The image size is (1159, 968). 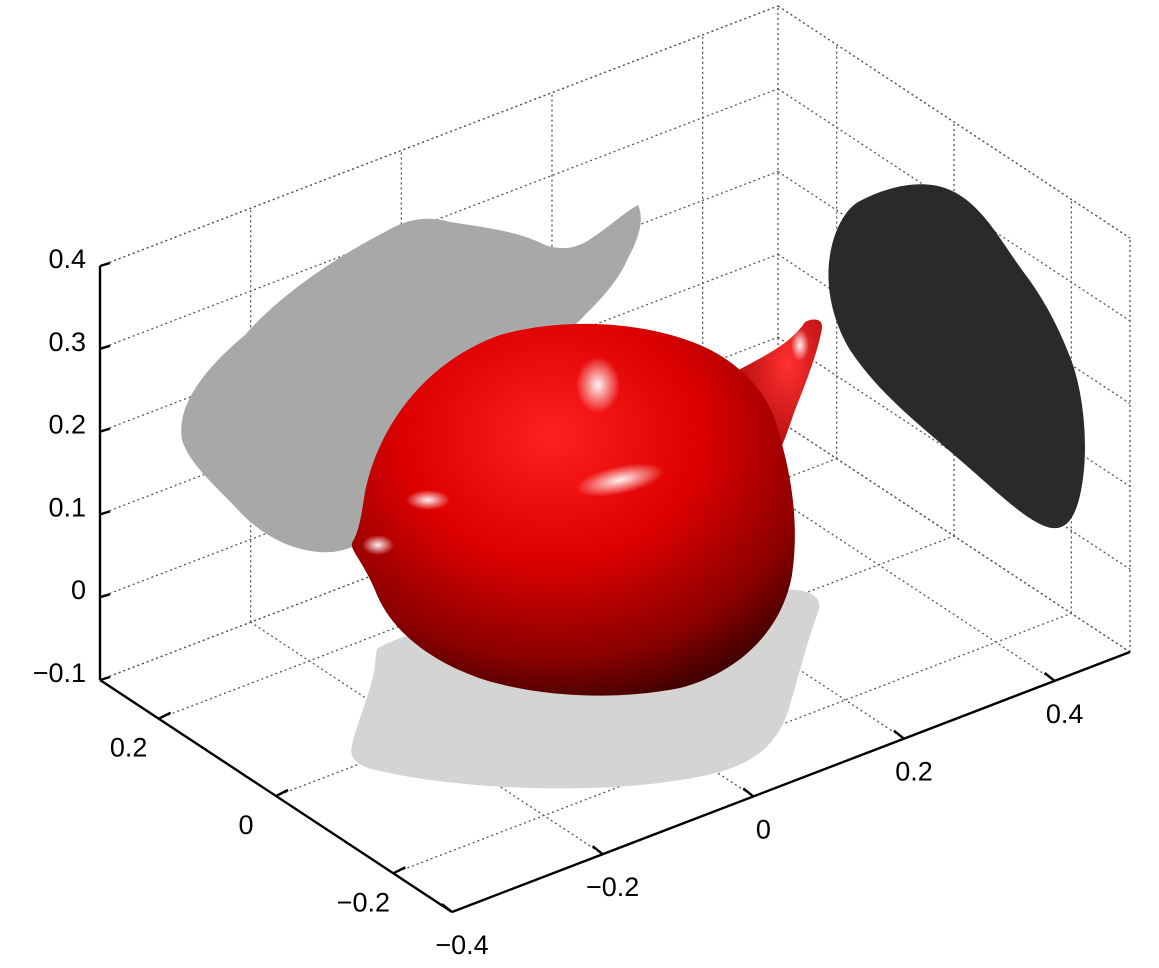 What do you see at coordinates (129, 748) in the screenshot?
I see `y-tick-label: 0.2` at bounding box center [129, 748].